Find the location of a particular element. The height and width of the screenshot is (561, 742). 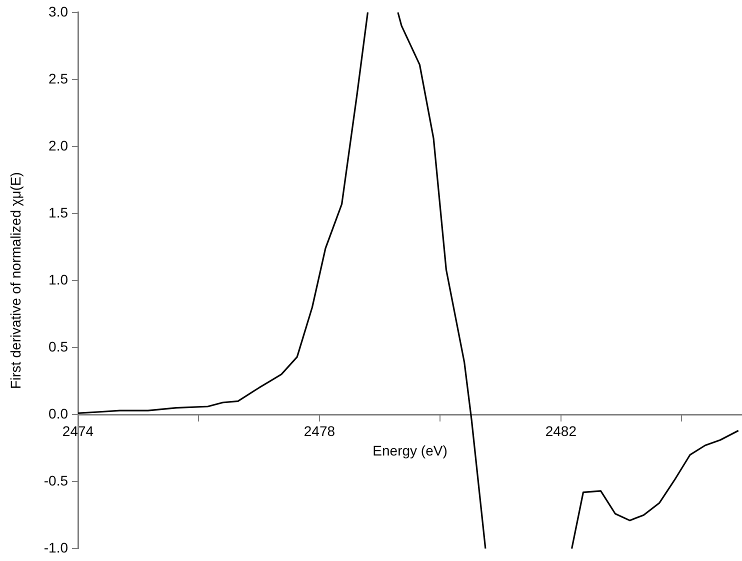

x-tick-label: 2478 is located at coordinates (320, 430).